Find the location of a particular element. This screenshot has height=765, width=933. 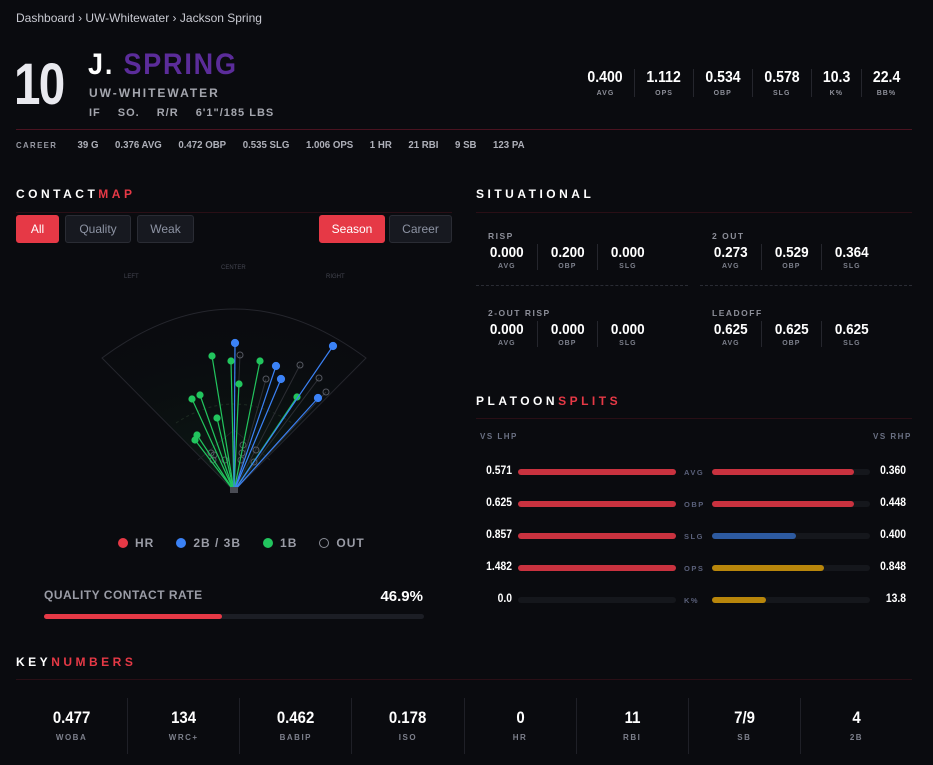

key-number: 7/9 SB is located at coordinates (743, 726).